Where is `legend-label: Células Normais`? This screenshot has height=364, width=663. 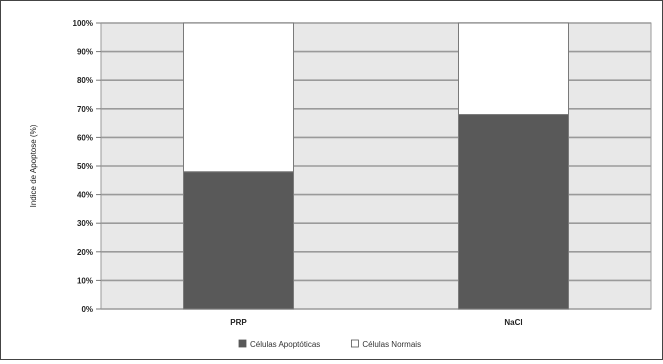 legend-label: Células Normais is located at coordinates (391, 344).